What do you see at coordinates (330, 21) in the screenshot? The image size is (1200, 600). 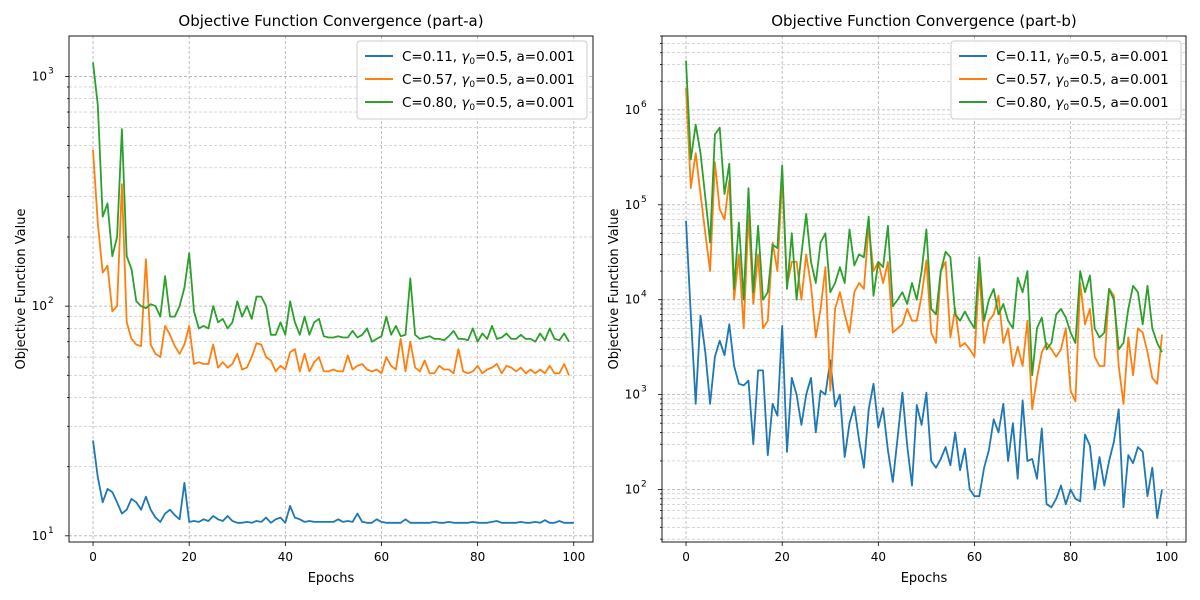 I see `chart-title: Objective Function Convergence (part-a)` at bounding box center [330, 21].